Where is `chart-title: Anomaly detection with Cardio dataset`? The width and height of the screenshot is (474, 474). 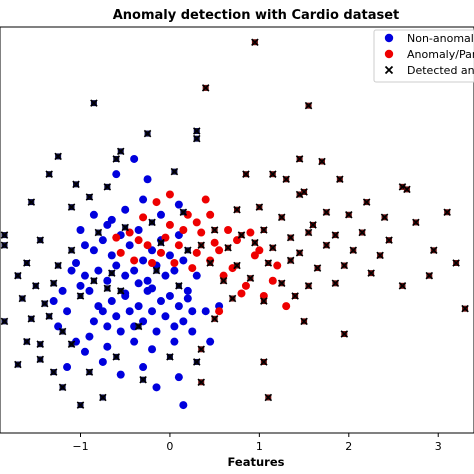
chart-title: Anomaly detection with Cardio dataset is located at coordinates (256, 15).